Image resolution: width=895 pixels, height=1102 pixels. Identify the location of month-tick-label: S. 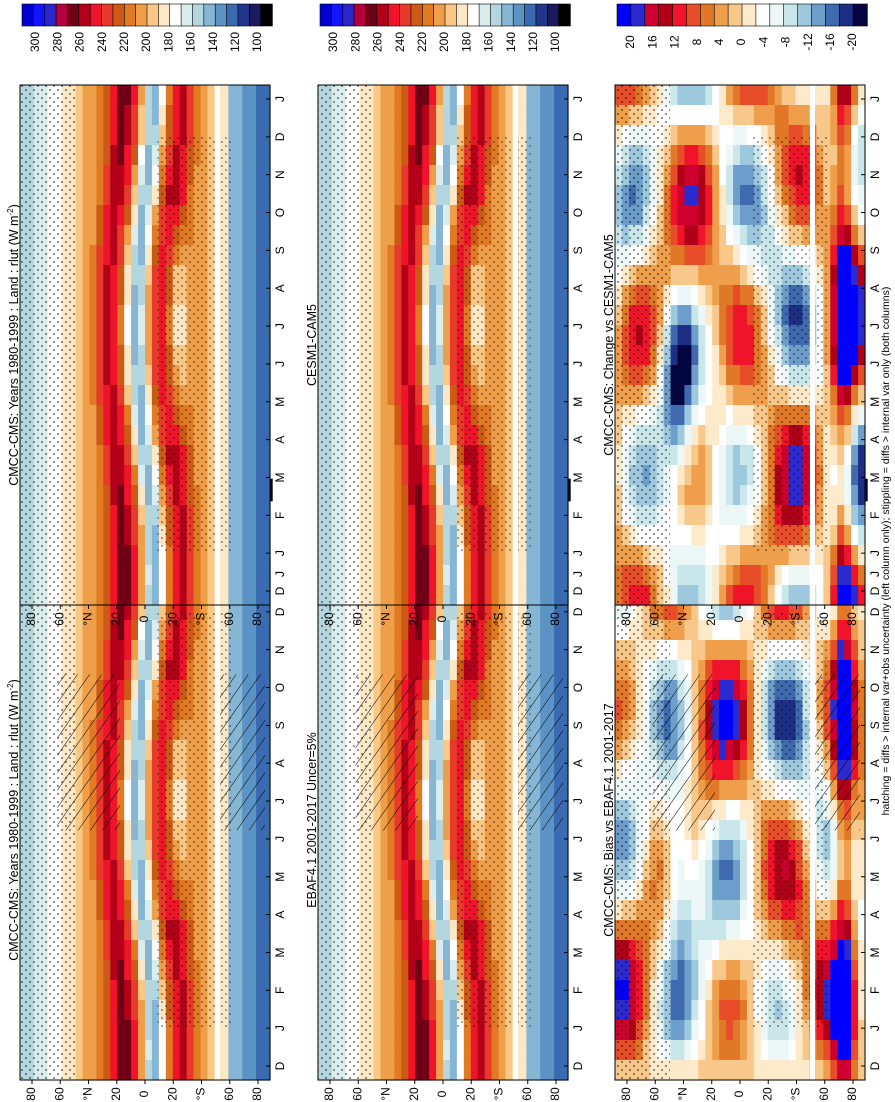
(280, 725).